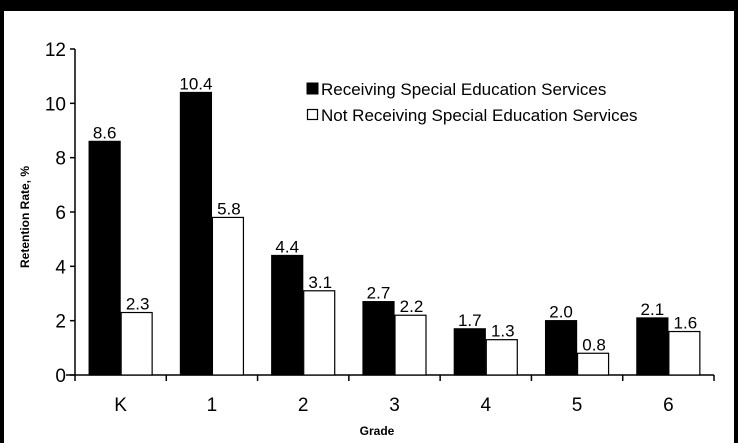 This screenshot has width=738, height=443. I want to click on x-axis-title: Grade, so click(377, 431).